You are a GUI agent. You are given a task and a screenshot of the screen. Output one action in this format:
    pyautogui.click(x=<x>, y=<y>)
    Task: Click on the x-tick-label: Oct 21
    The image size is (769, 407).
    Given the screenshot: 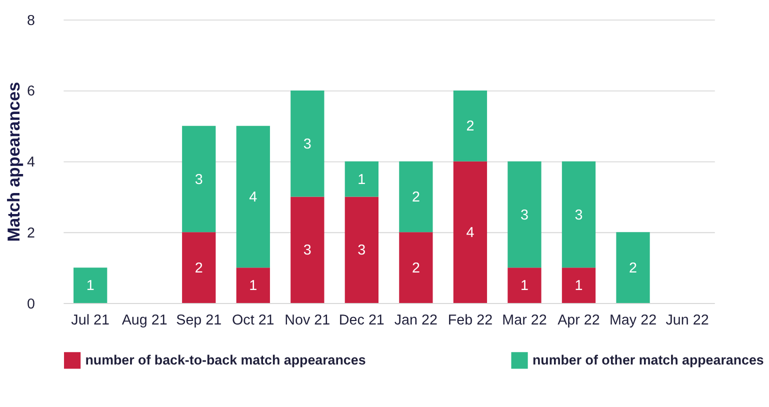 What is the action you would take?
    pyautogui.click(x=253, y=320)
    